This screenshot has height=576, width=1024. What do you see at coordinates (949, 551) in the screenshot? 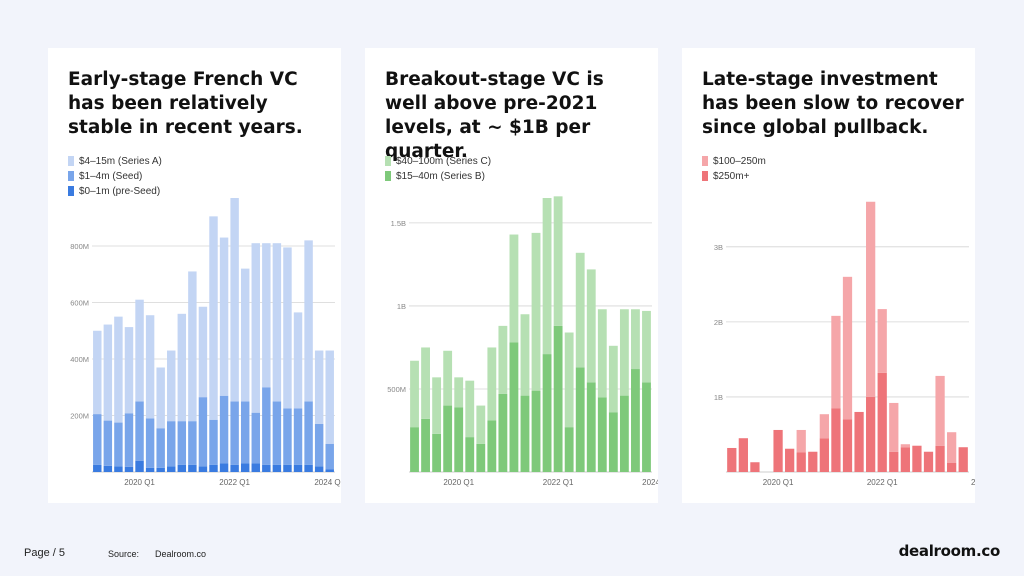
I see `brand-logo: dealroom.co` at bounding box center [949, 551].